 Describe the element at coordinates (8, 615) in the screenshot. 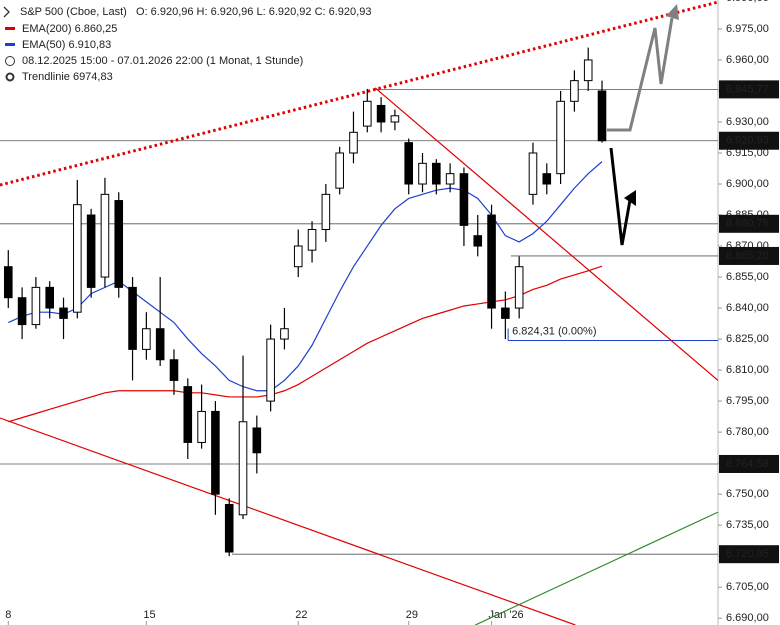

I see `x-tick-label: 8` at that location.